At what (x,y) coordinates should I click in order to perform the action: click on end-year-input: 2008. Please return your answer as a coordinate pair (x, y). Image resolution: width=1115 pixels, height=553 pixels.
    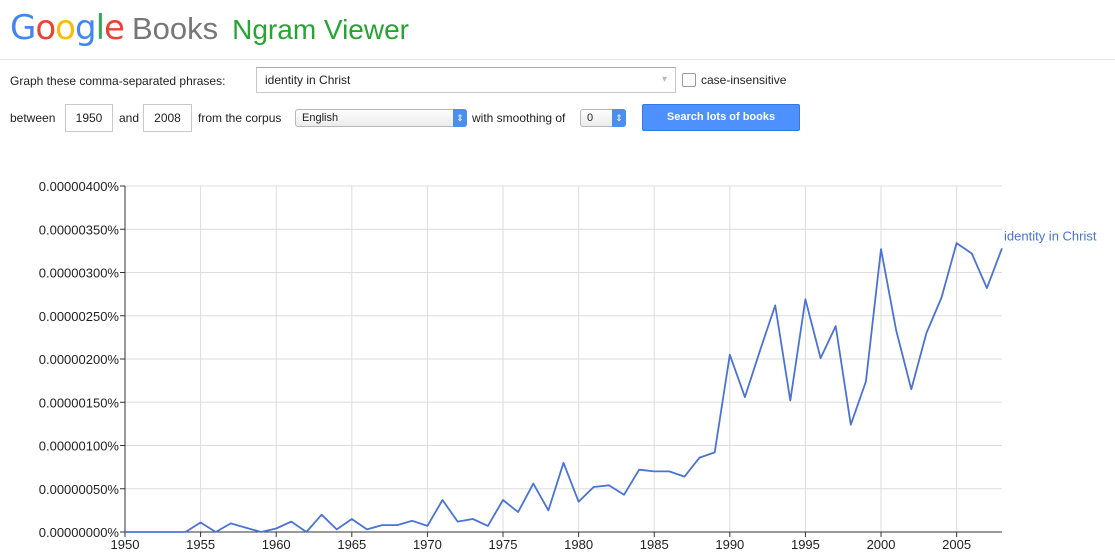
    Looking at the image, I should click on (167, 118).